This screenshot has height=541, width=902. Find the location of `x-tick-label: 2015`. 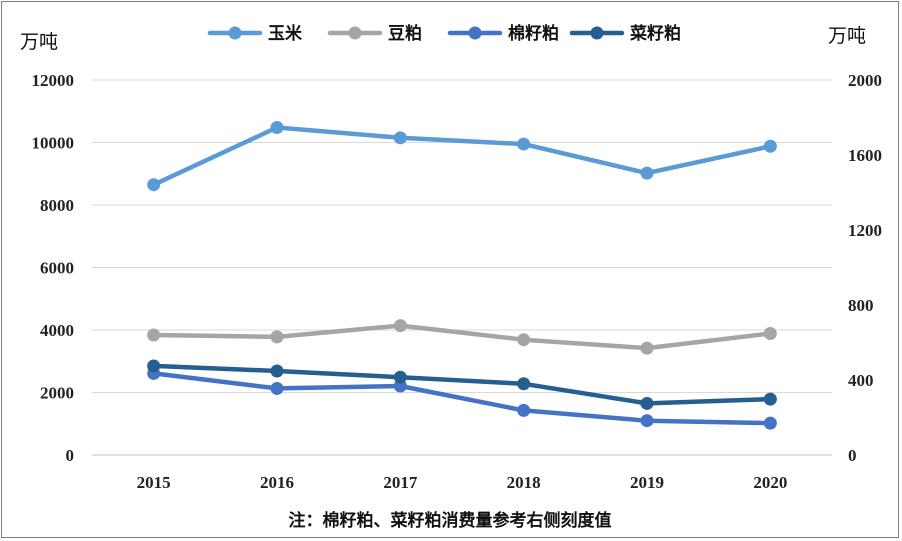

x-tick-label: 2015 is located at coordinates (154, 482).